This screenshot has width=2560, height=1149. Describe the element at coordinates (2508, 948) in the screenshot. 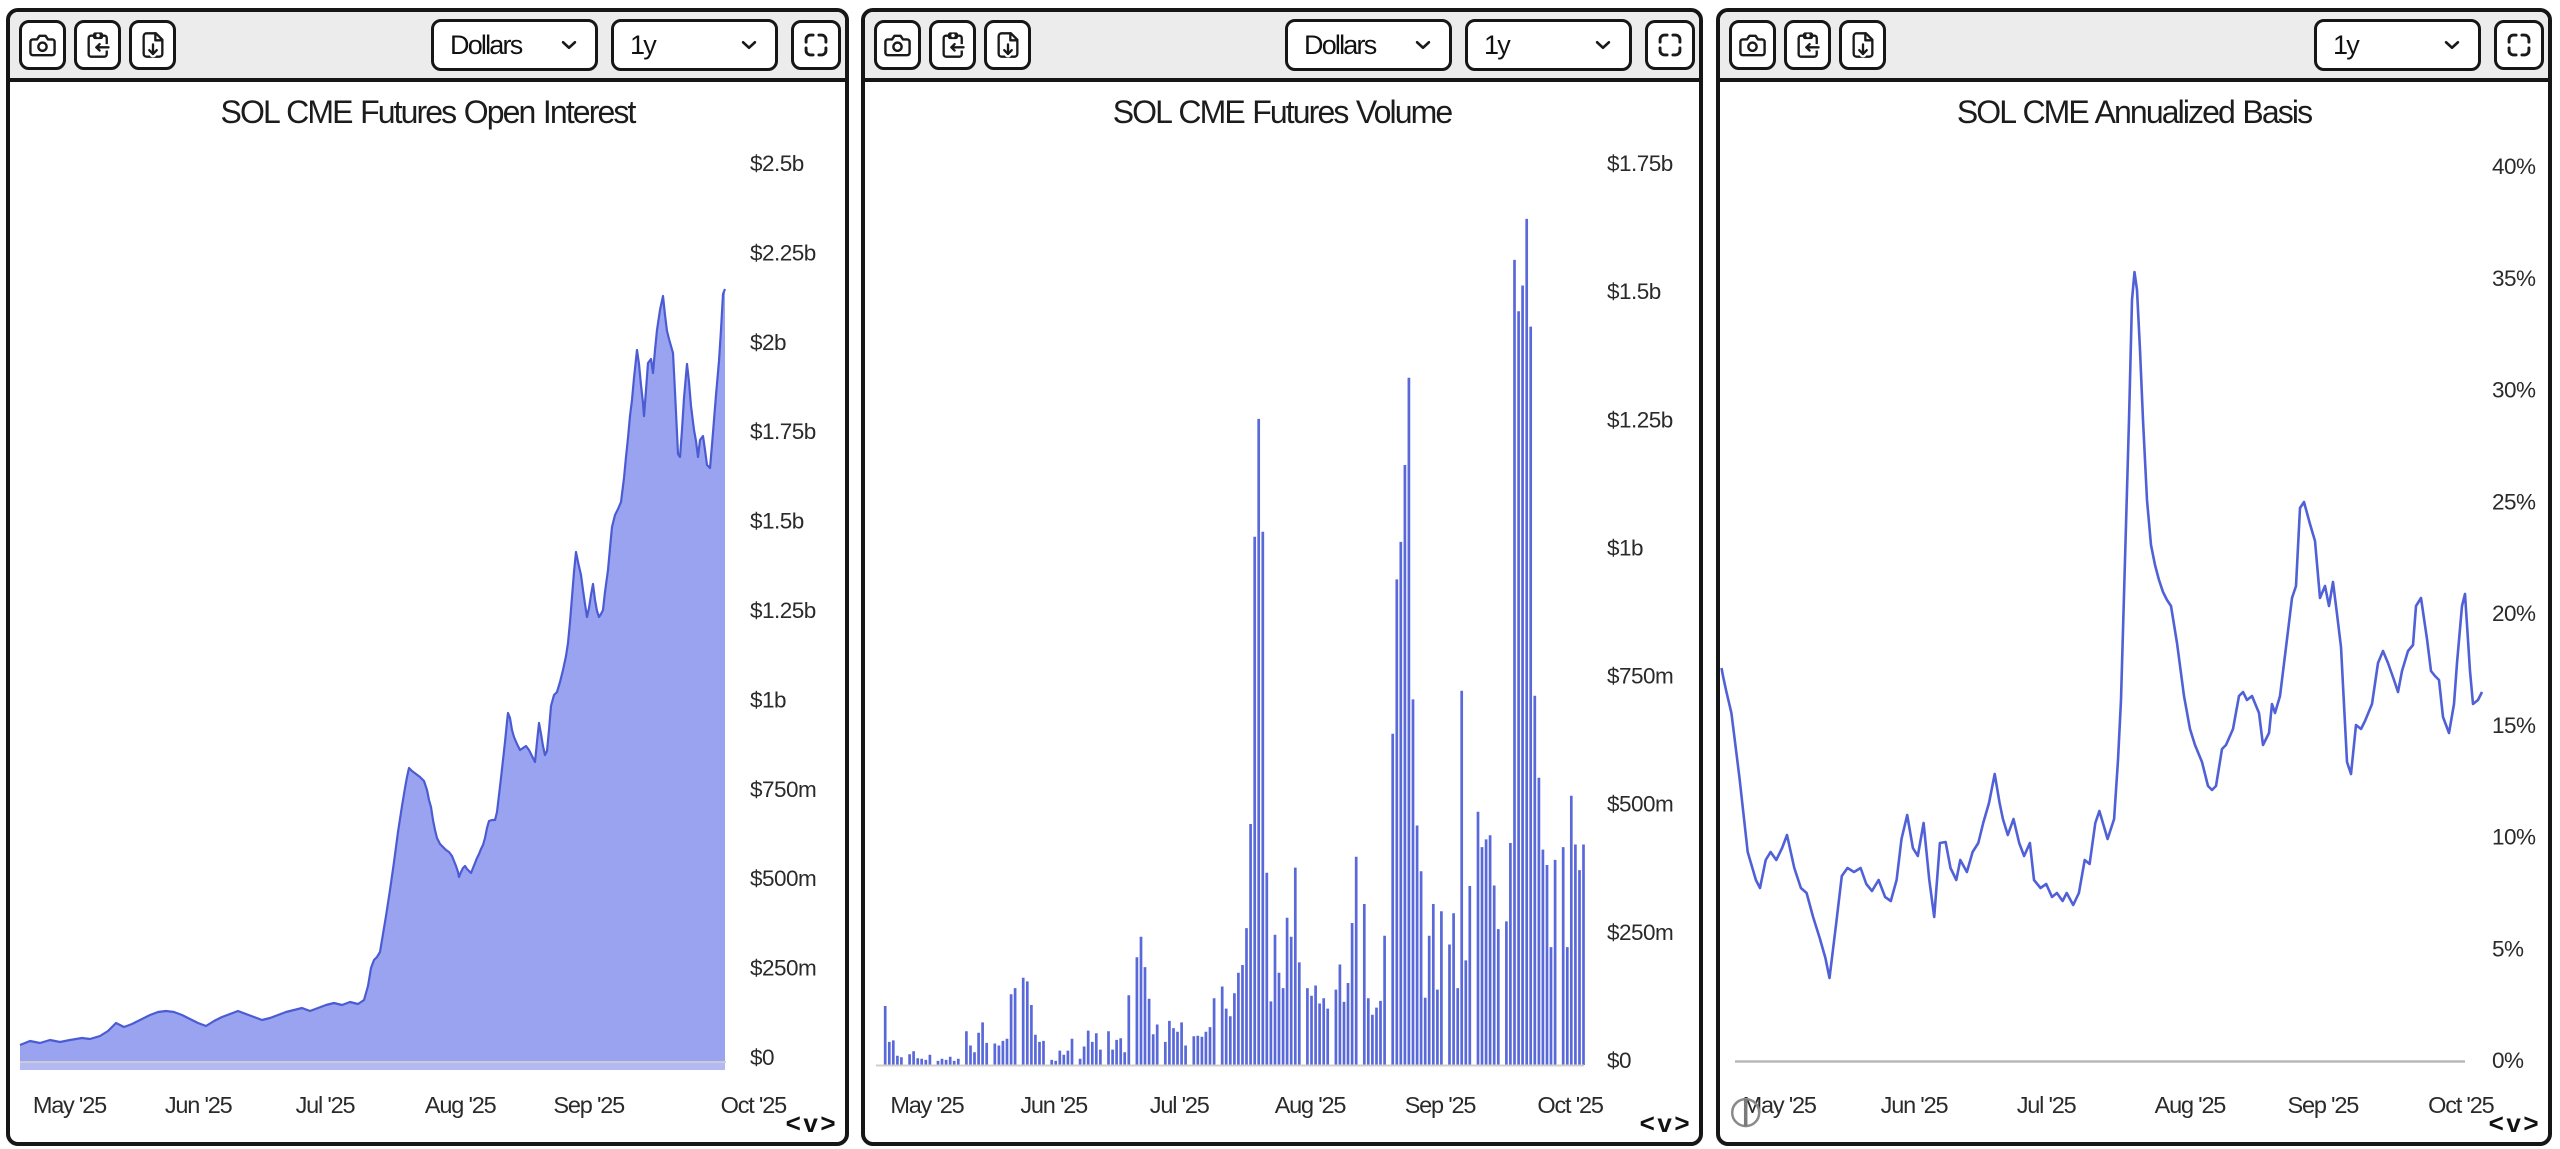

I see `svg-text: 5%` at that location.